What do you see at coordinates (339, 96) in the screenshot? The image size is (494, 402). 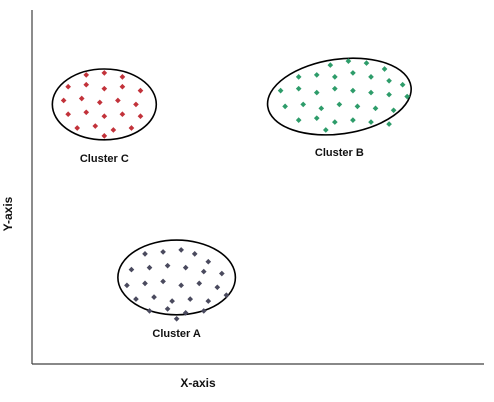 I see `cluster-b-boundary` at bounding box center [339, 96].